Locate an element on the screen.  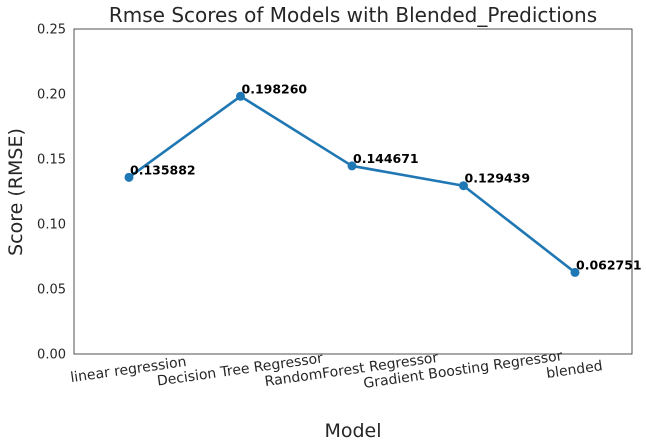
data-label: 0.144671 is located at coordinates (386, 158).